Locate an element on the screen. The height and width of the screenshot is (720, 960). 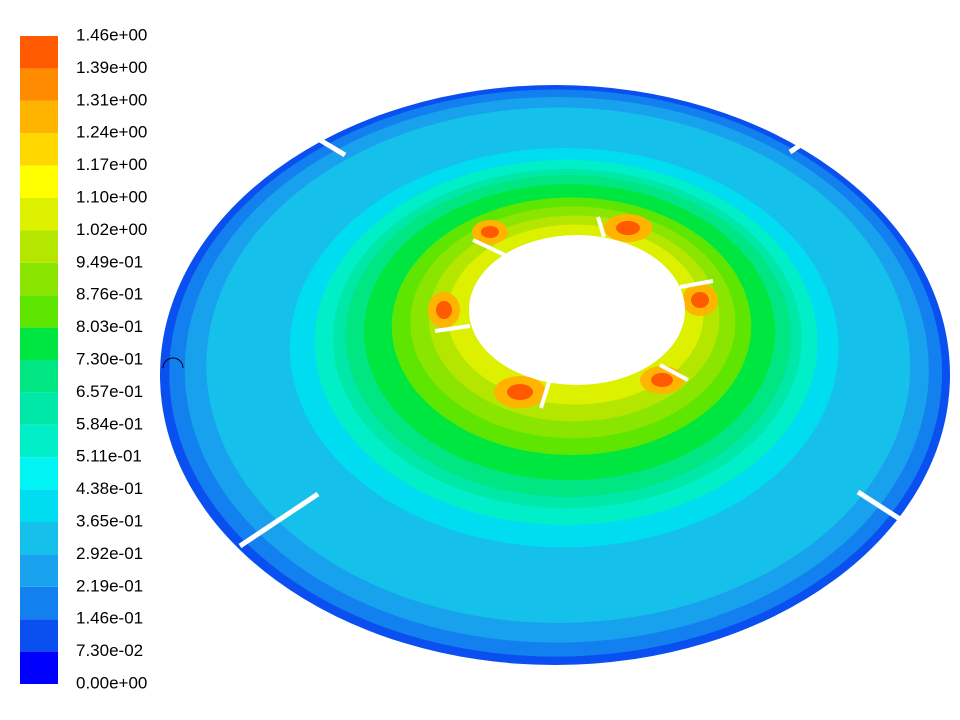
colorbar-label: 5.84e-01 is located at coordinates (109, 423).